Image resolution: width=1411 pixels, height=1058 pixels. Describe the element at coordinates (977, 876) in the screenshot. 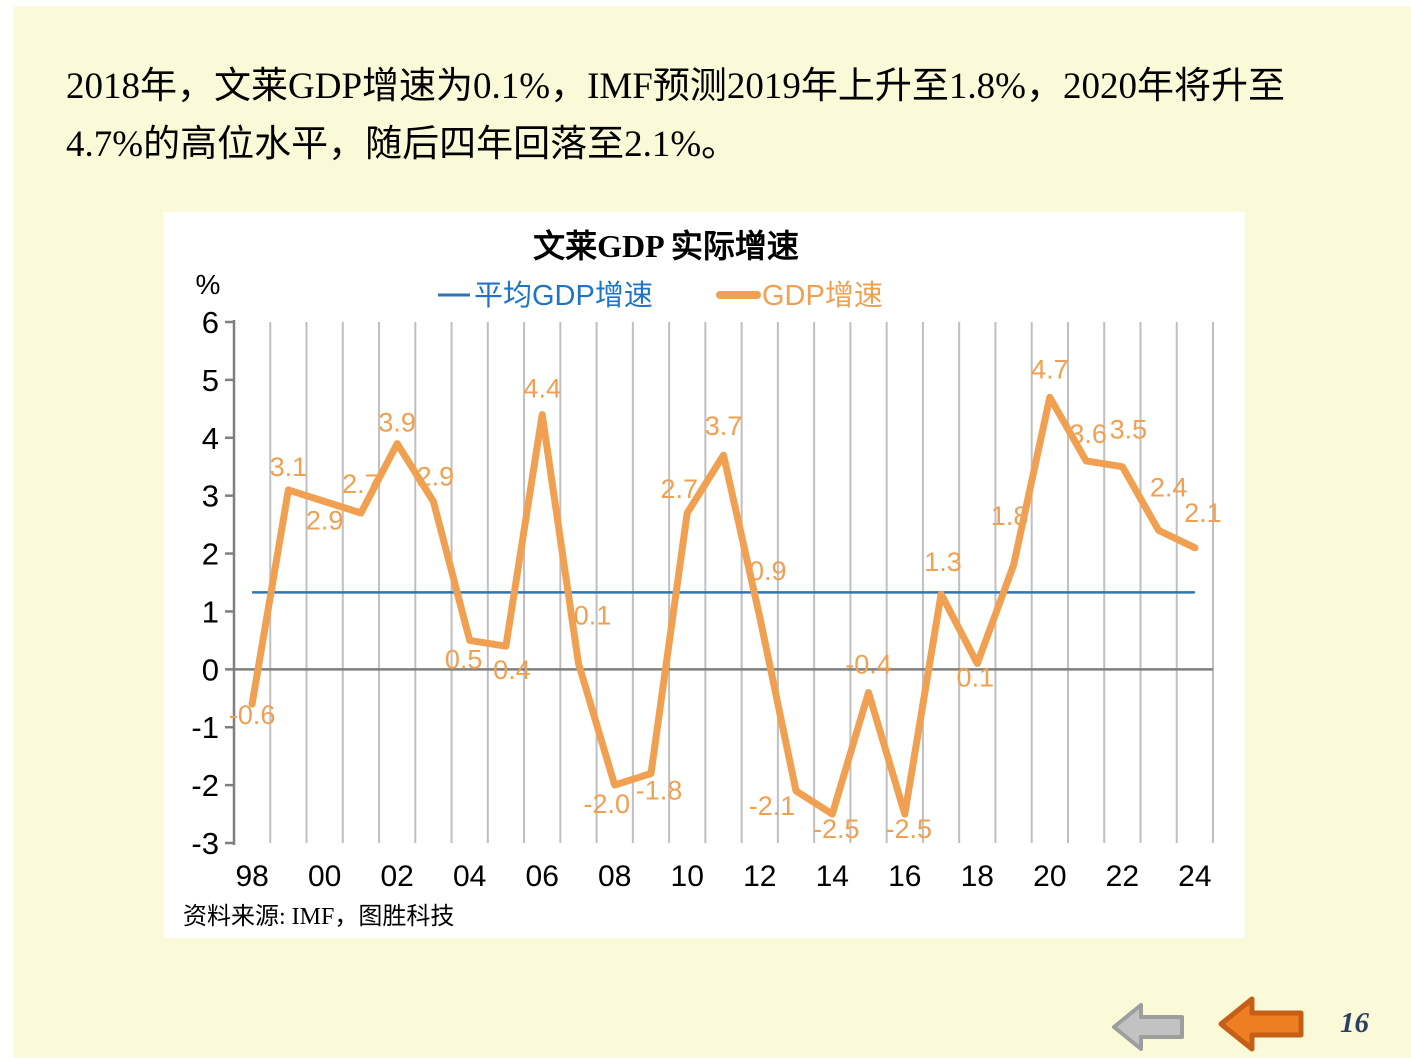

I see `x-tick-label-2018: 18` at that location.